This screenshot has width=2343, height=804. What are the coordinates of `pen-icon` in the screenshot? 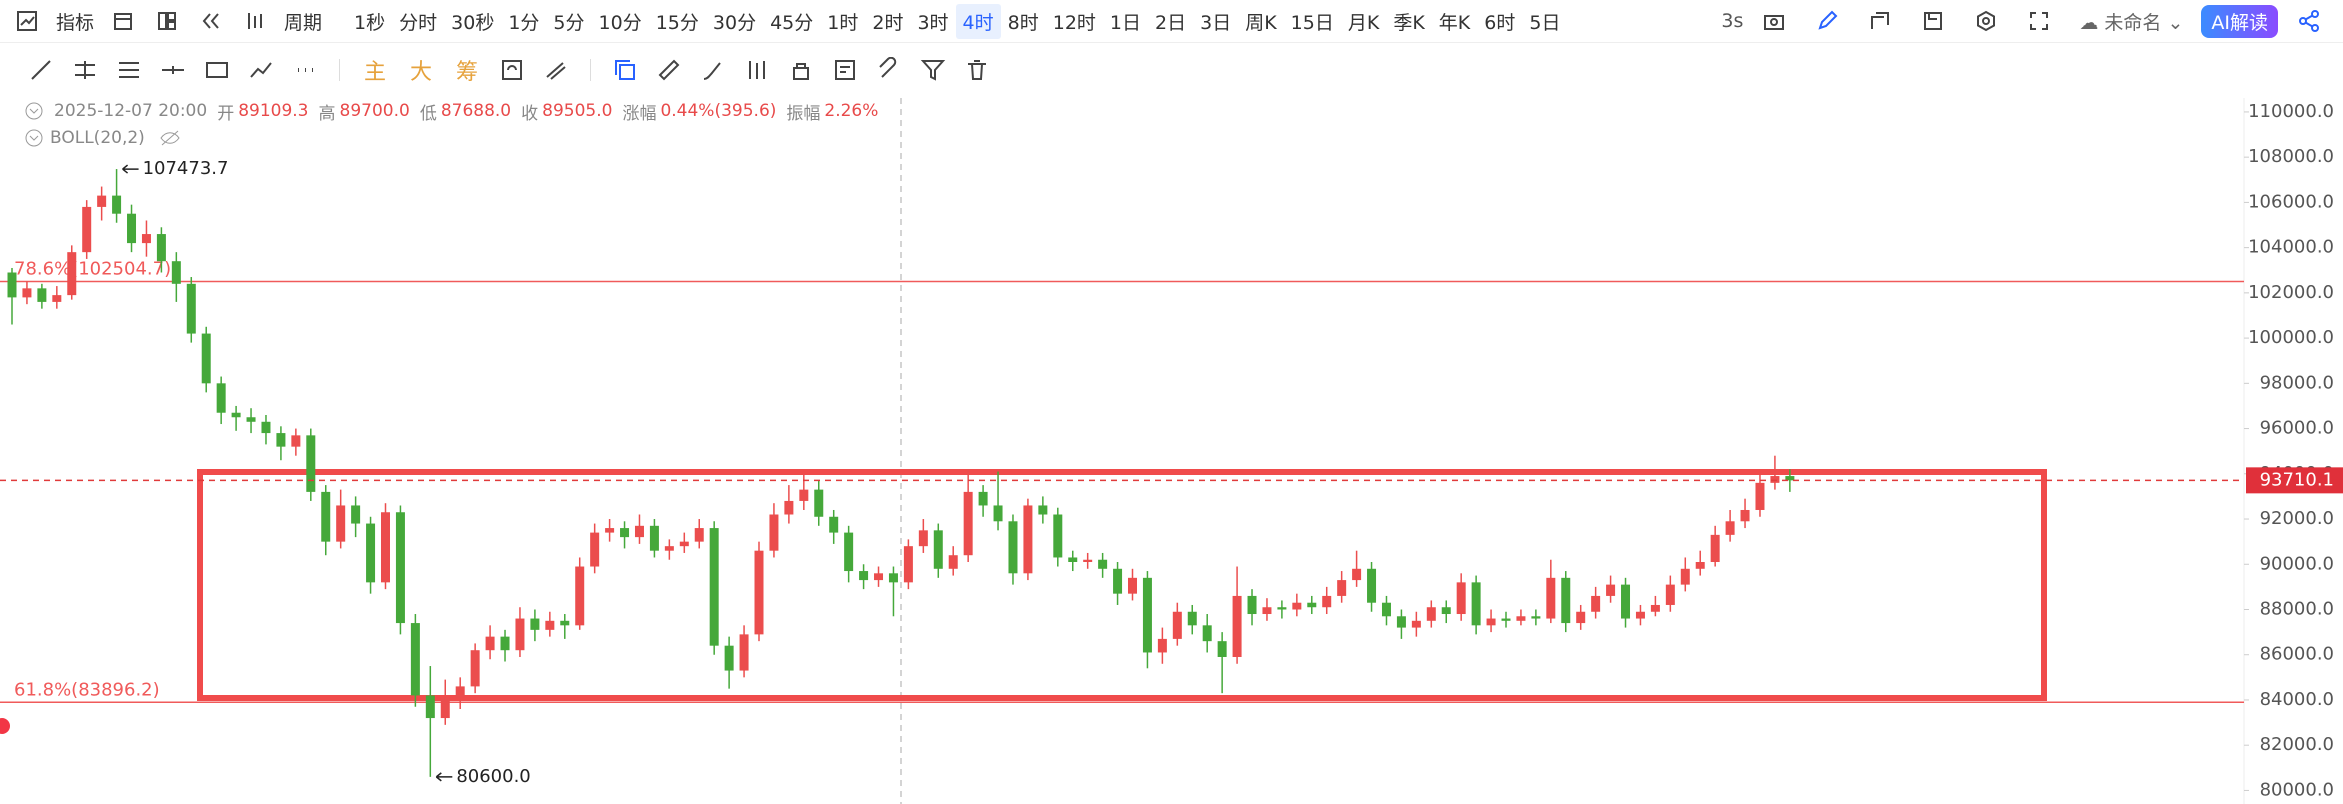 It's located at (1827, 21).